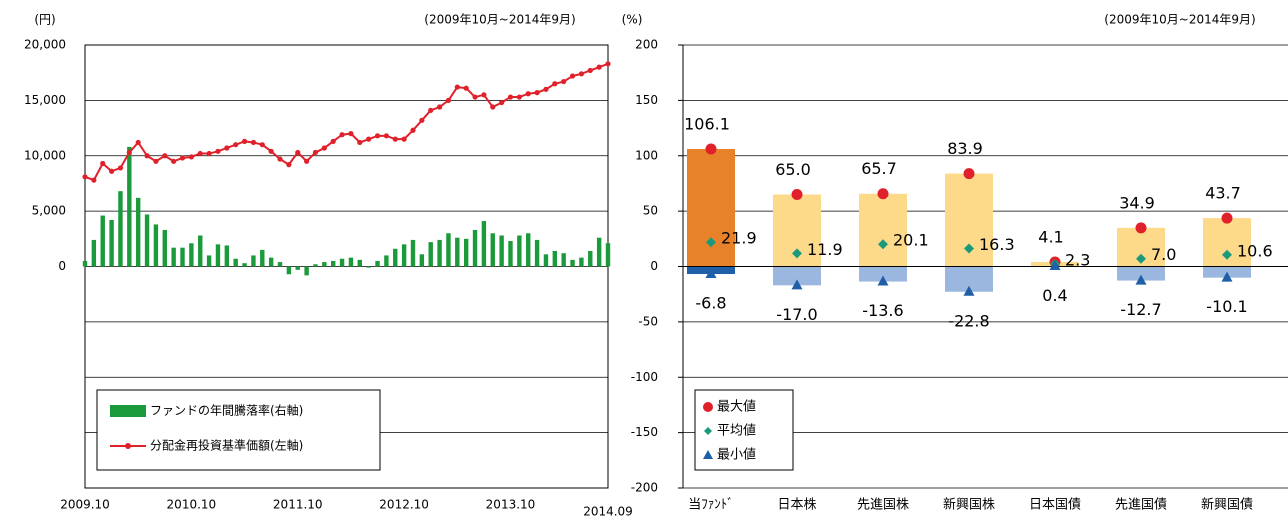  Describe the element at coordinates (1141, 505) in the screenshot. I see `x-tick-label: 先進国債` at that location.